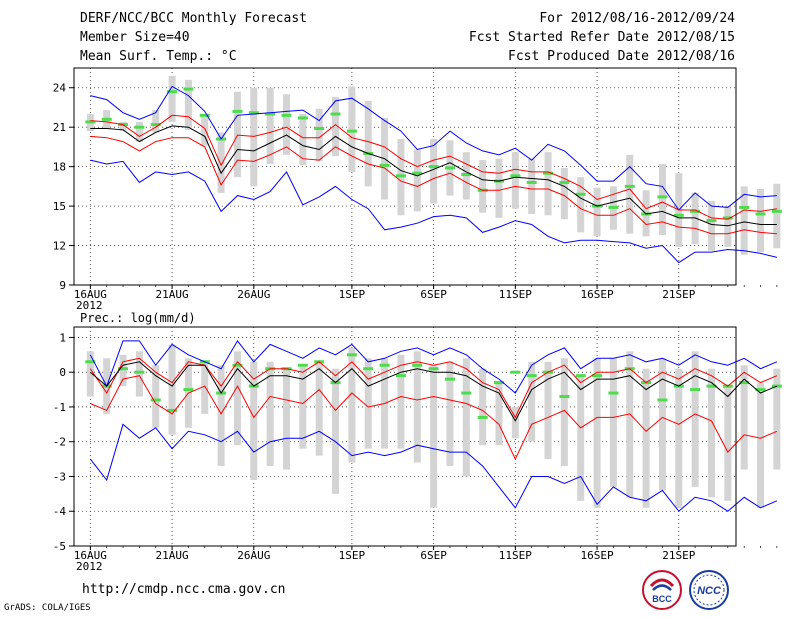 The width and height of the screenshot is (800, 618). I want to click on series-line-upper-spread, so click(433, 167).